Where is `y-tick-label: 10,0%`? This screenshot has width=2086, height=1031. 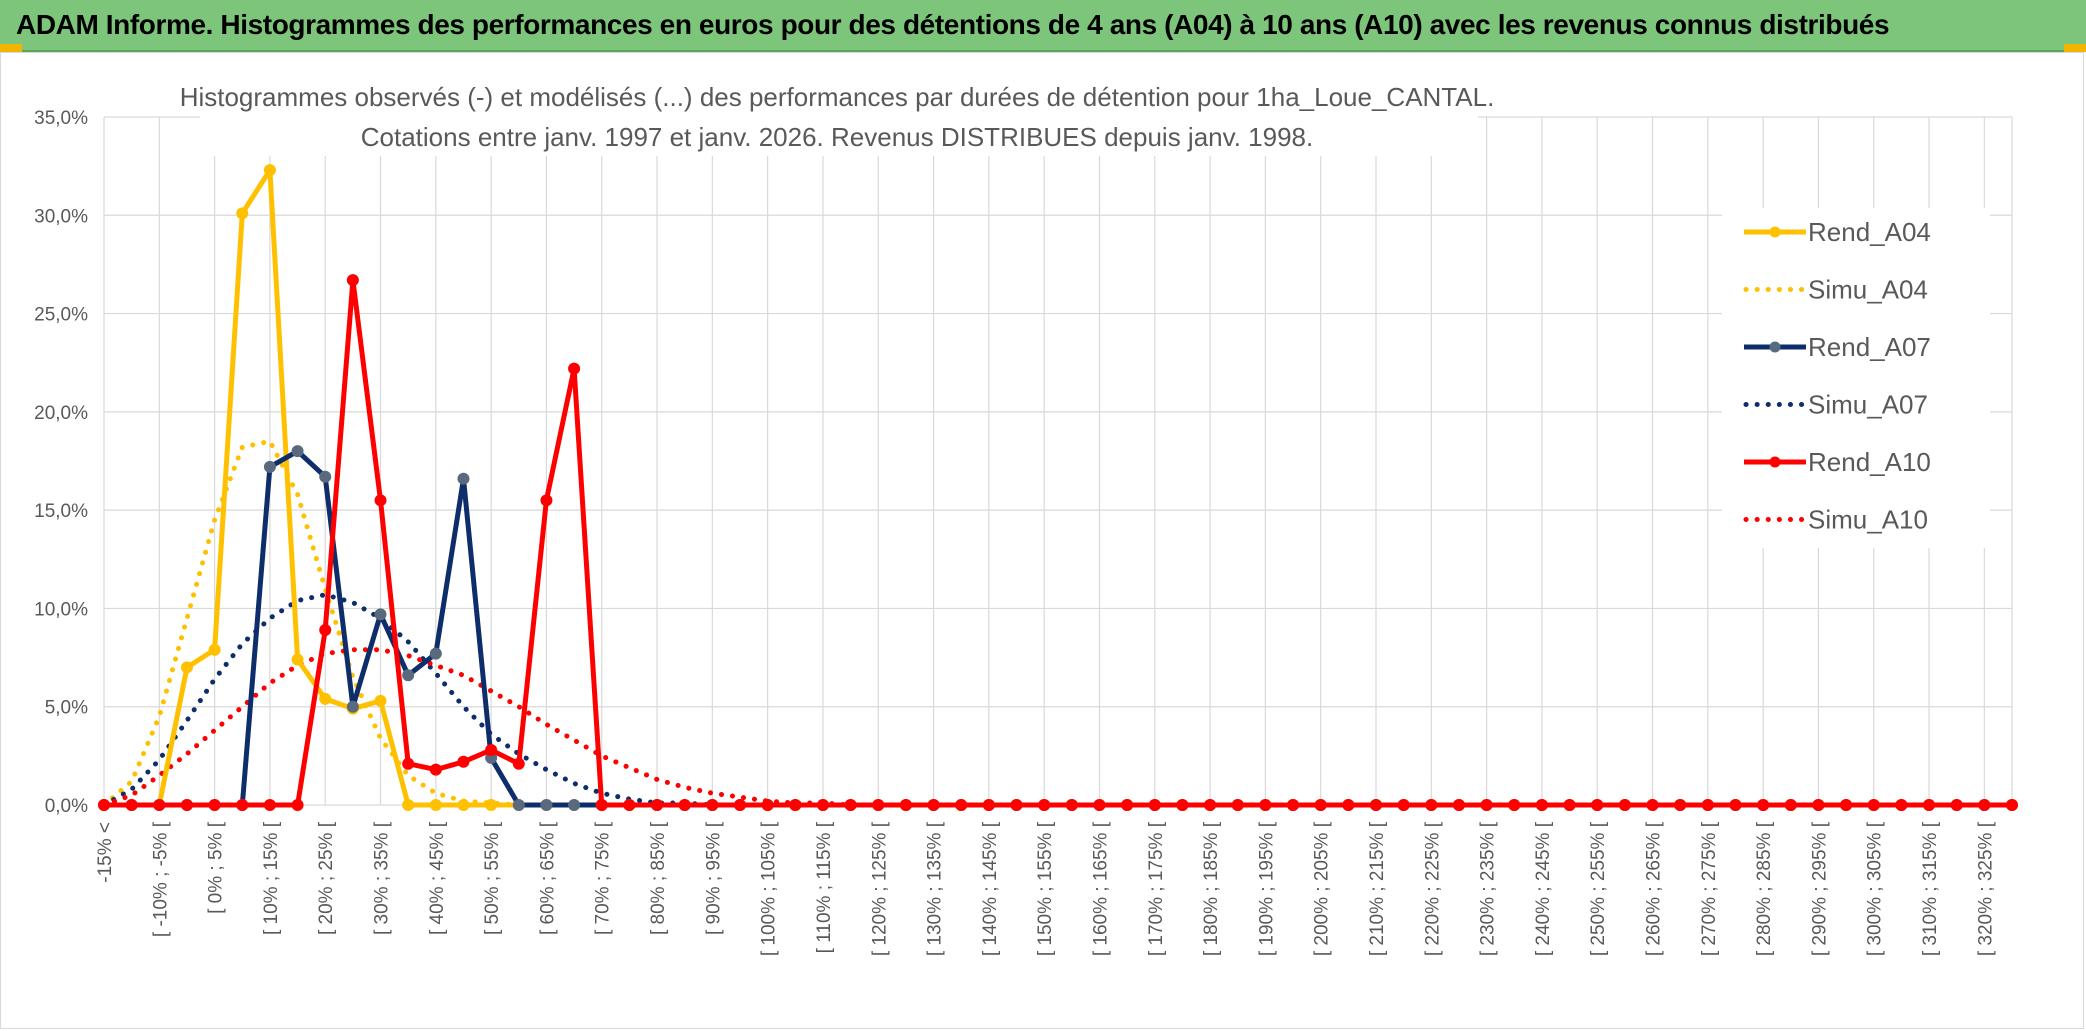 y-tick-label: 10,0% is located at coordinates (61, 609).